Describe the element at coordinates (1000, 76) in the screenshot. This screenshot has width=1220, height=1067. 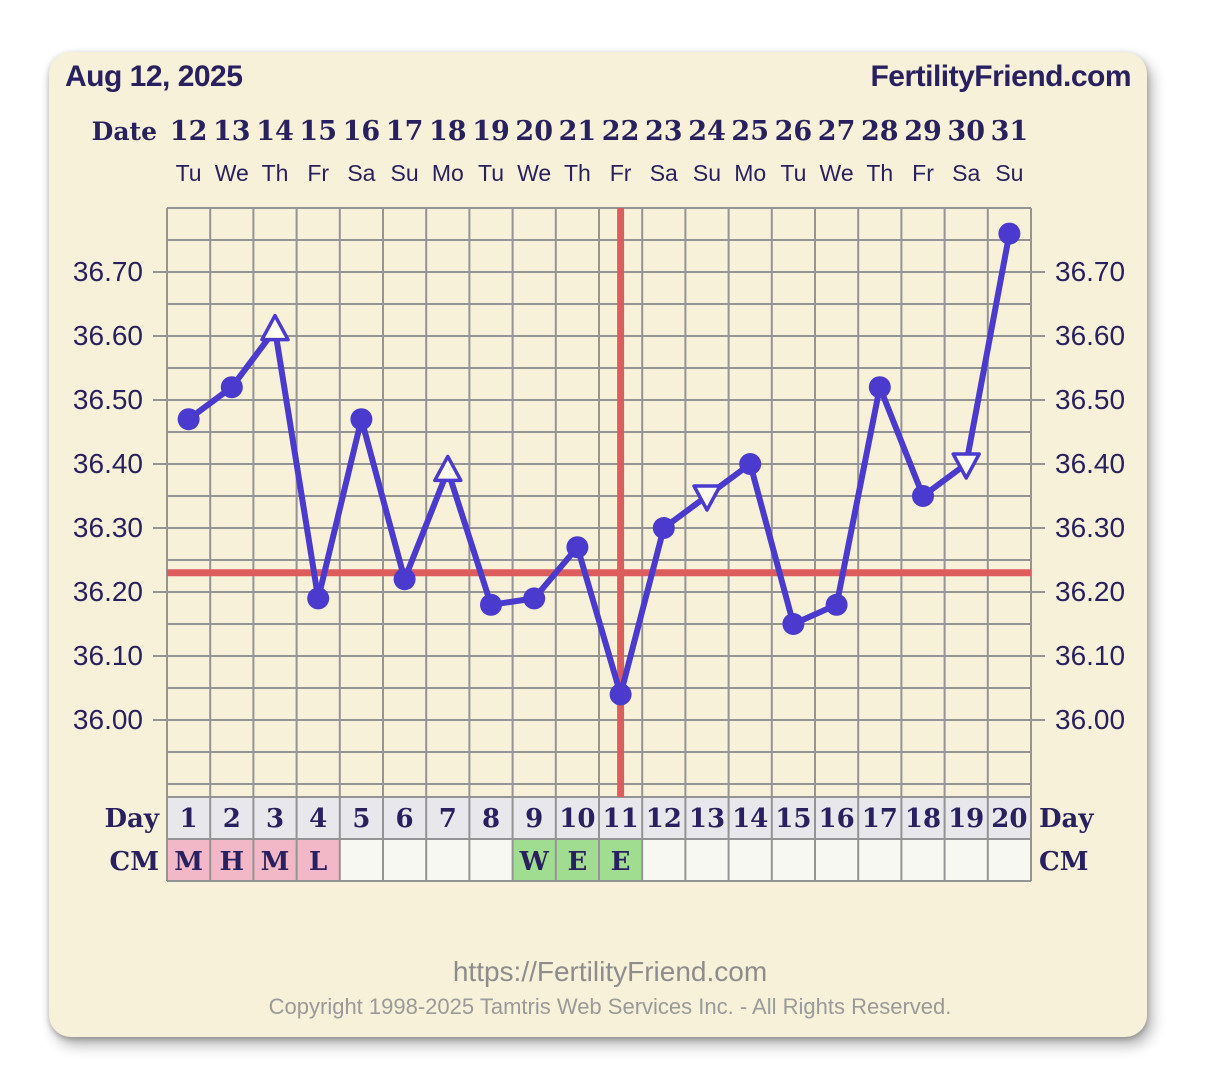
I see `brand-title: FertilityFriend.com` at that location.